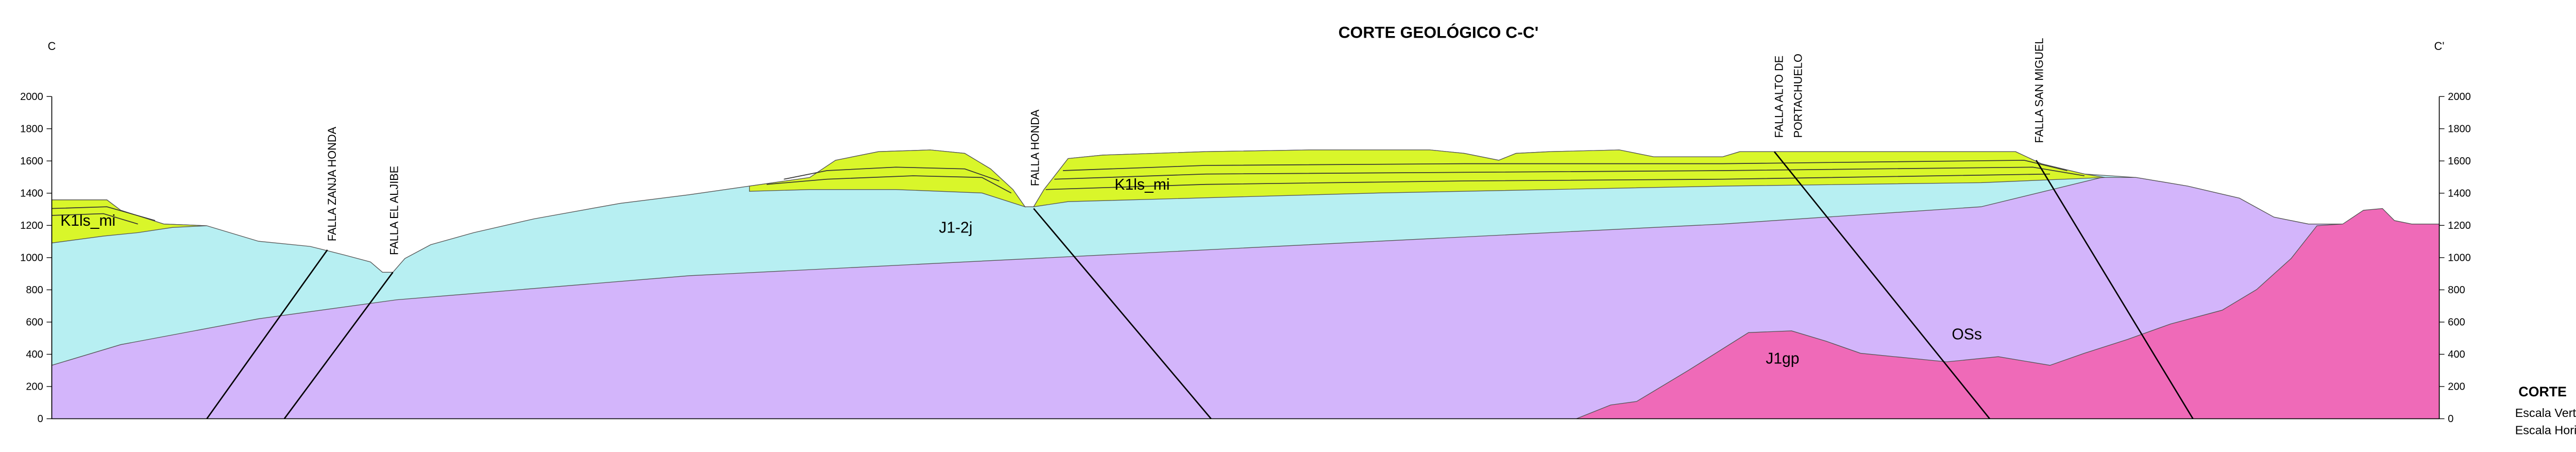 The width and height of the screenshot is (2576, 452). I want to click on section-end-left: C, so click(52, 46).